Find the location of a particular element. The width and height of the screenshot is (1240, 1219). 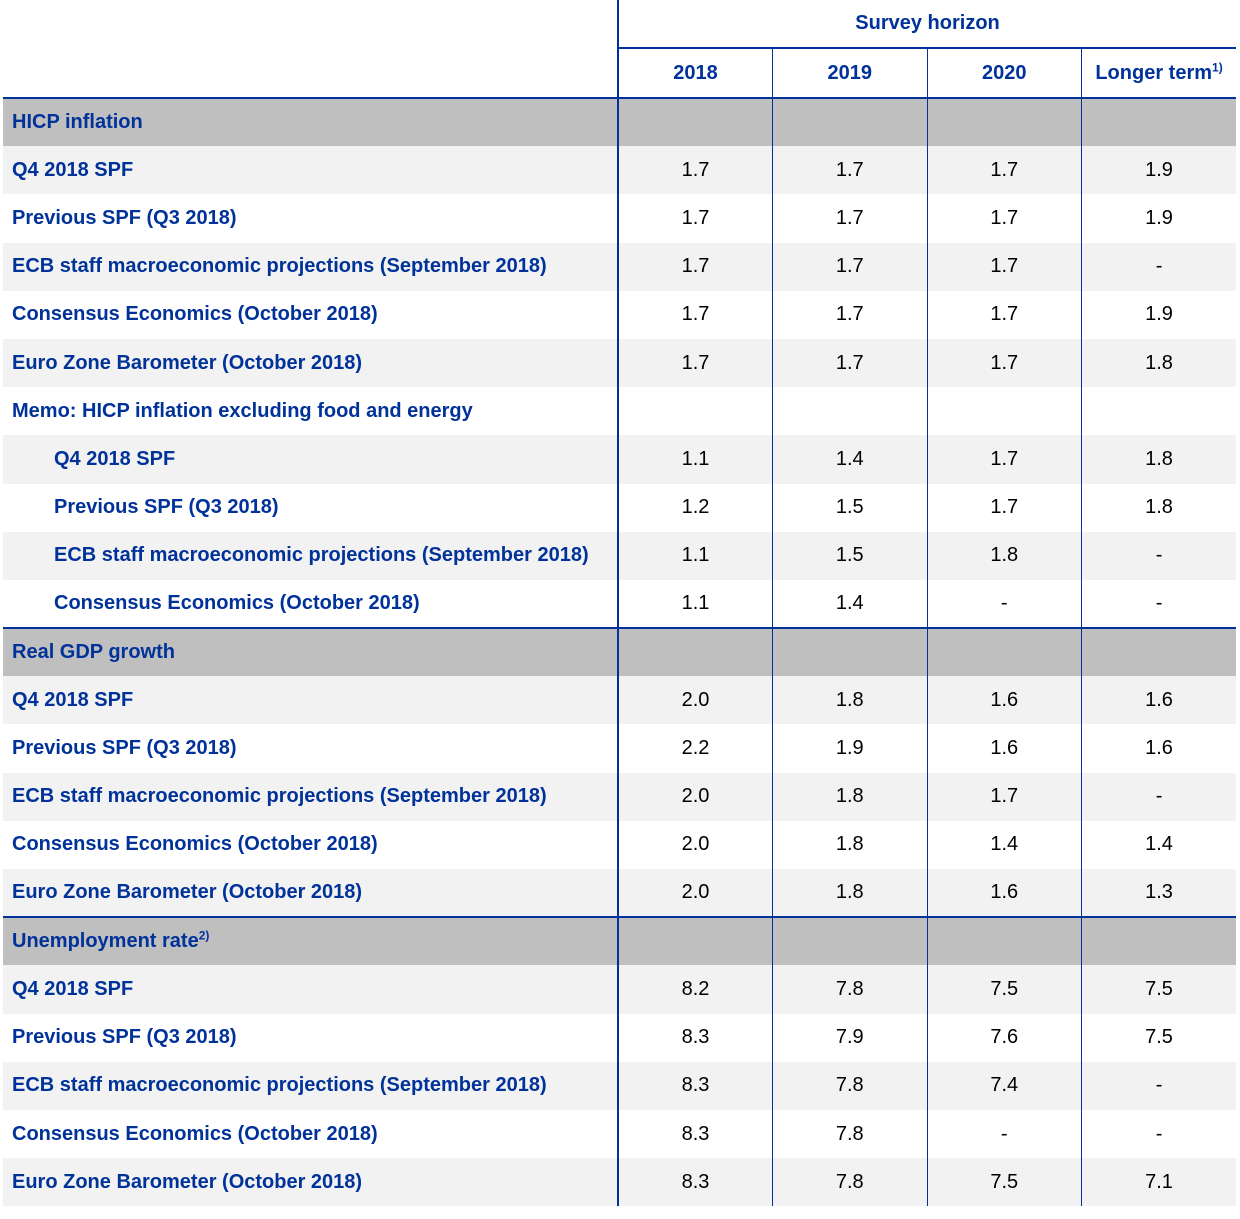

column-header-longer-term: Longer term1) is located at coordinates (1159, 73).